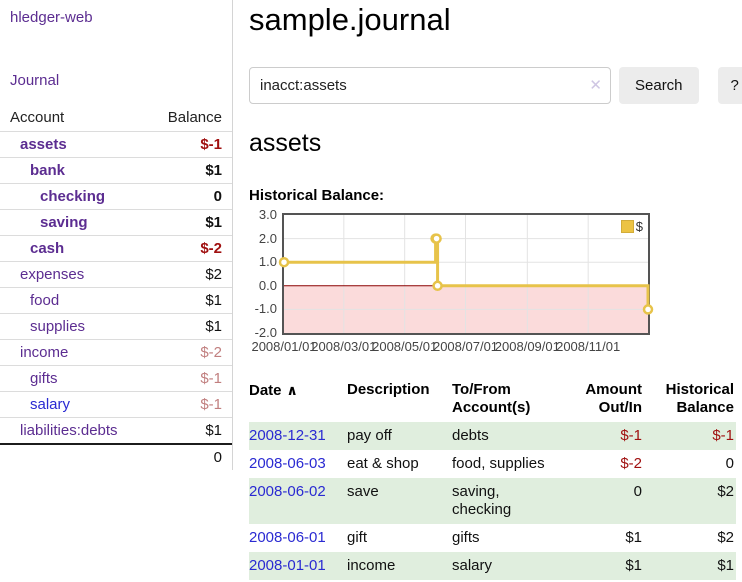  Describe the element at coordinates (284, 346) in the screenshot. I see `x-axis-label: 2008/01/01` at that location.